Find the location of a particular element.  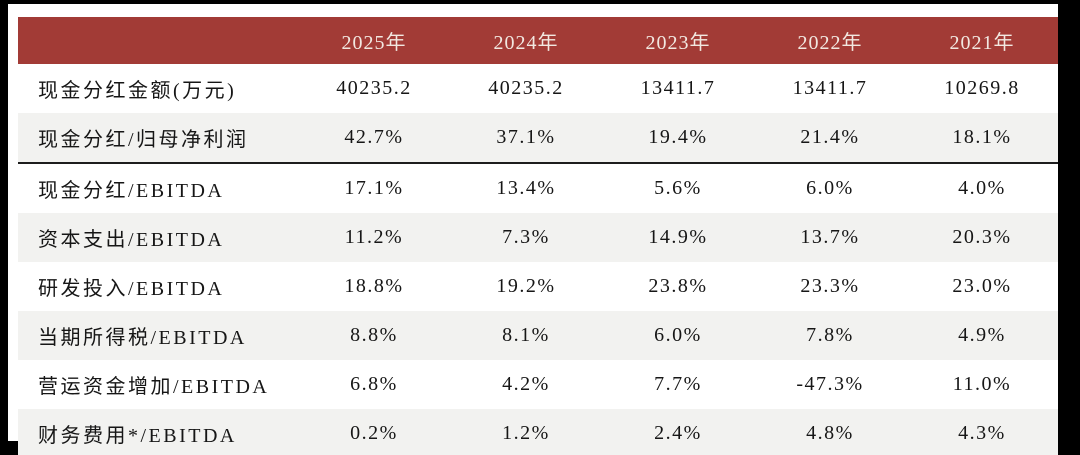

cell-value: 19.4% is located at coordinates (678, 138).